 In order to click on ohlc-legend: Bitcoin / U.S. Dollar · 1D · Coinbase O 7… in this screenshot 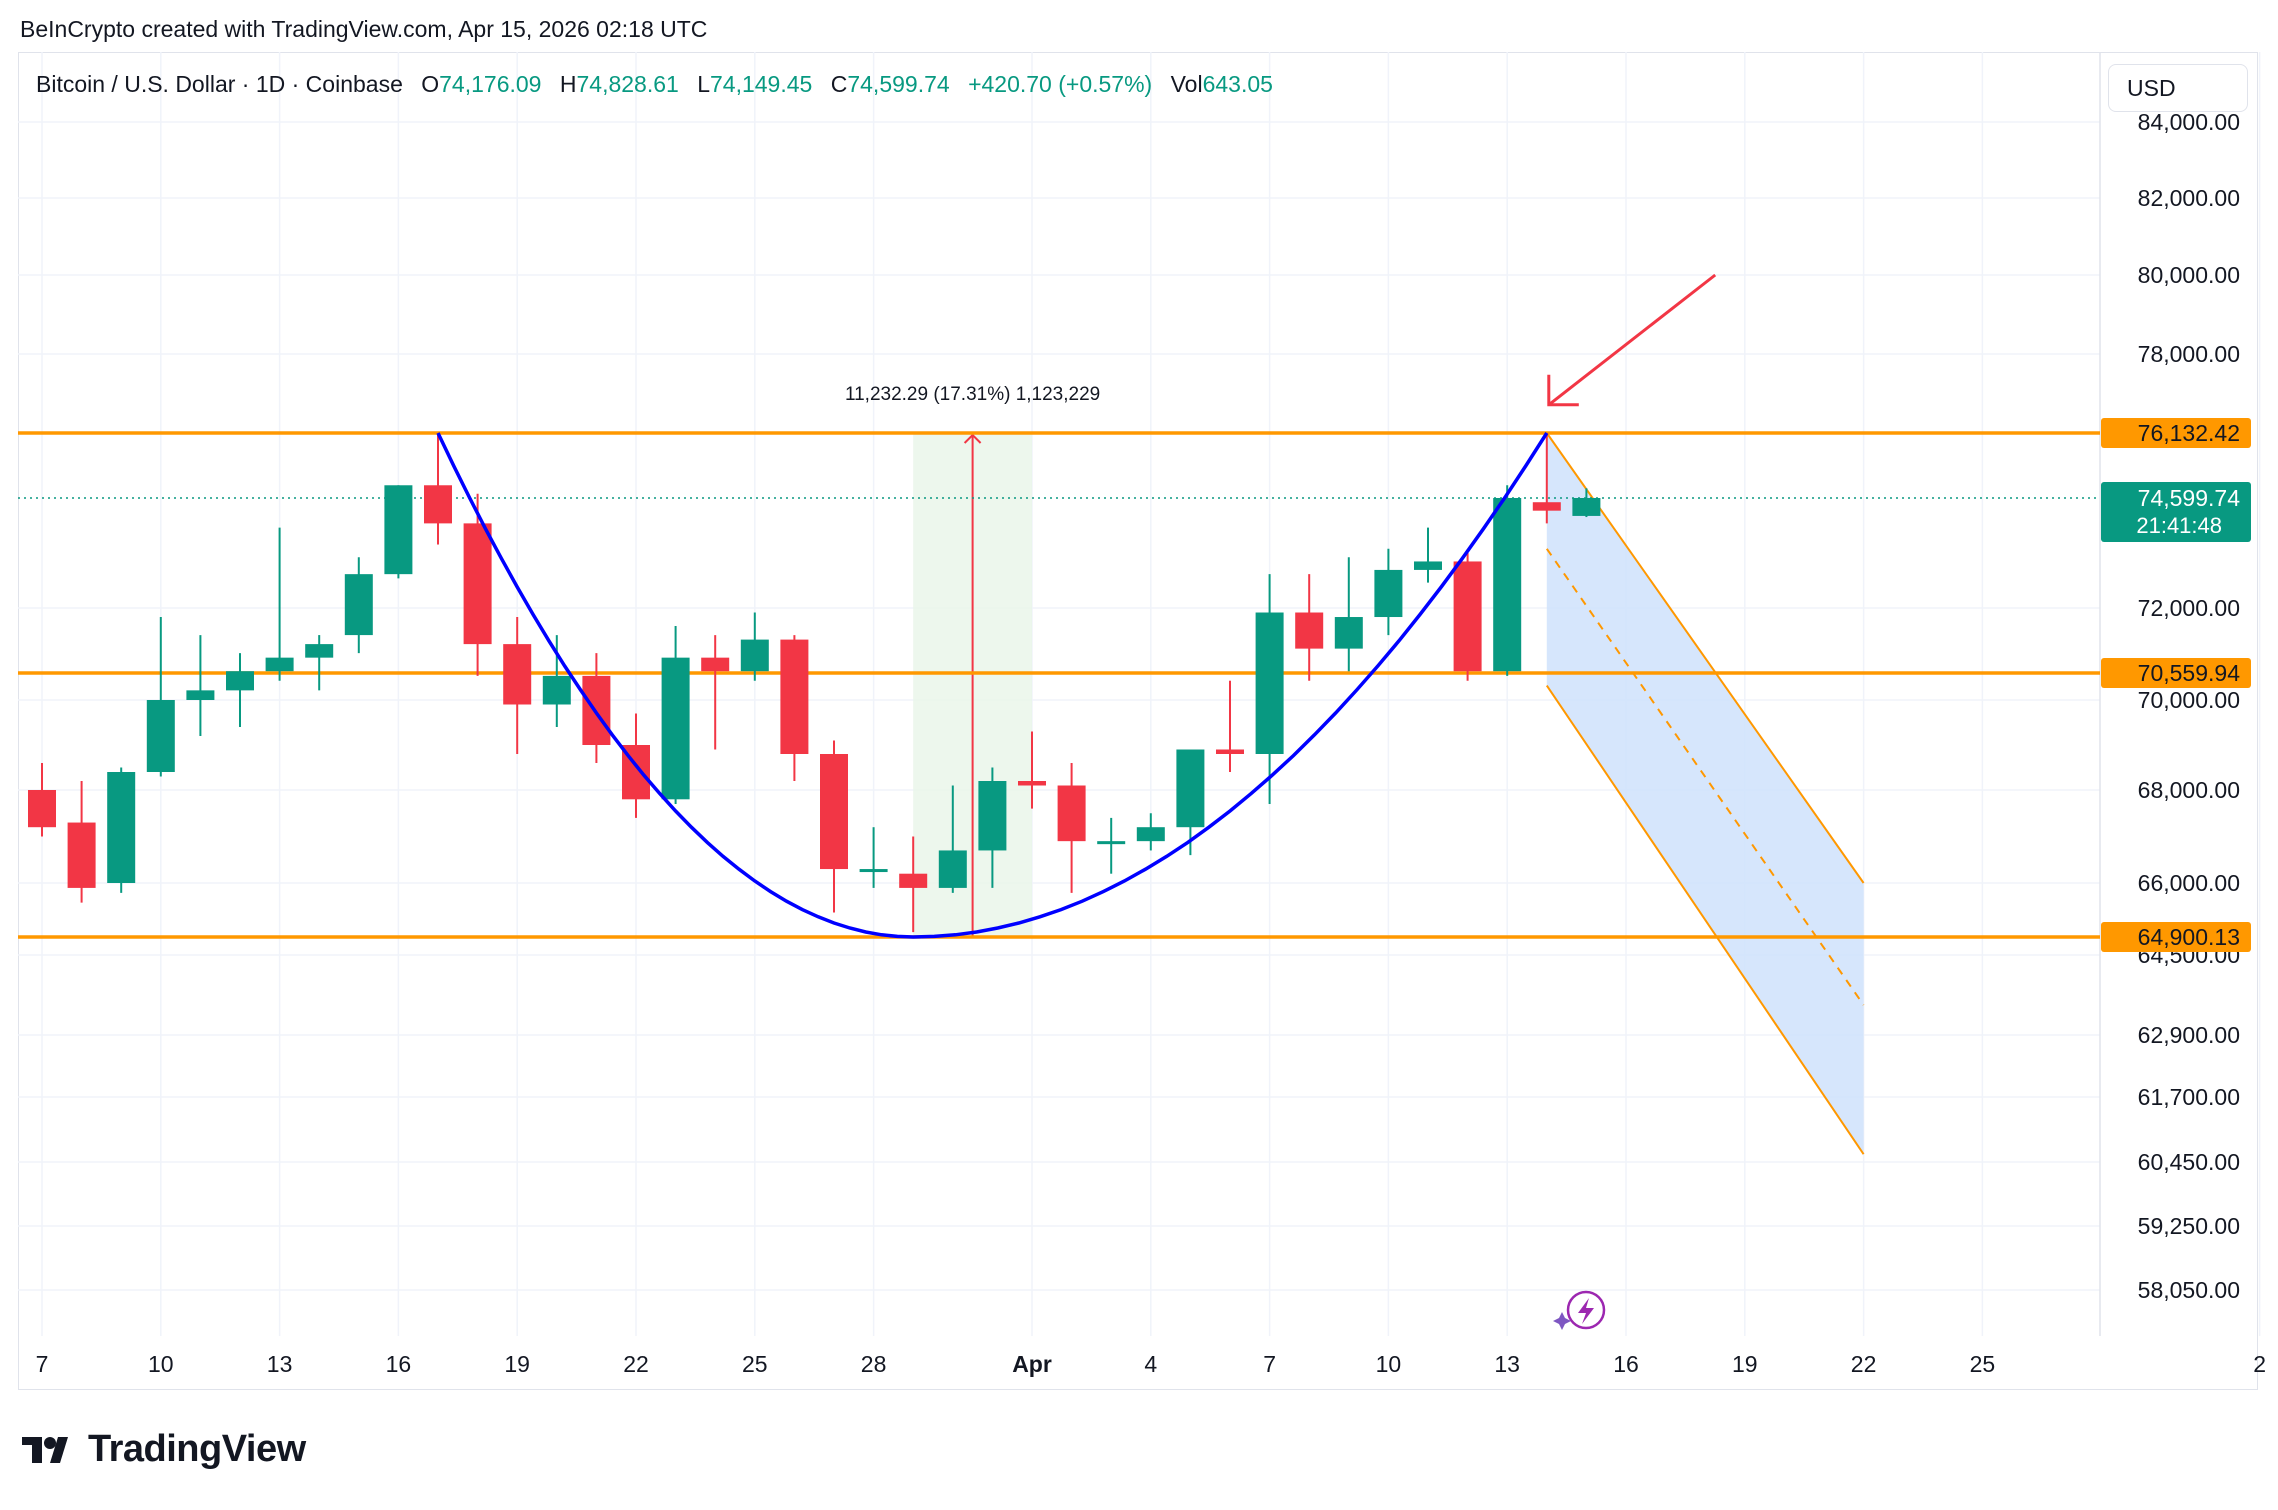, I will do `click(654, 84)`.